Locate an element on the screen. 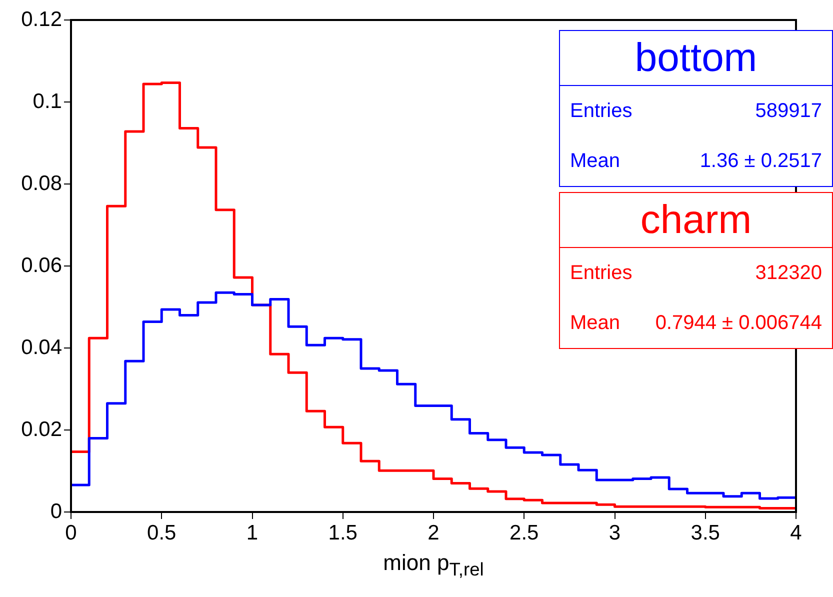 This screenshot has width=833, height=597. y-tick-label: 0.08 is located at coordinates (41, 183).